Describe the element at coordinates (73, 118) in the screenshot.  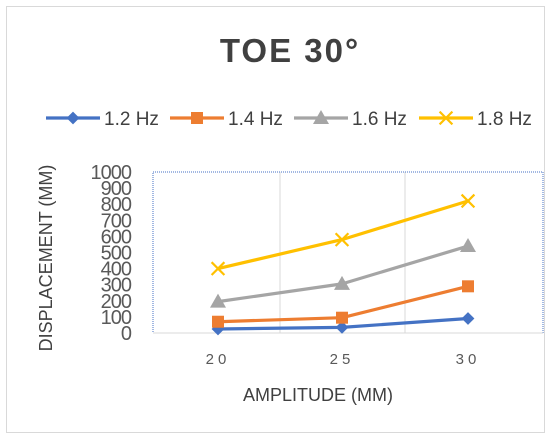
I see `legend-marker-diamond` at that location.